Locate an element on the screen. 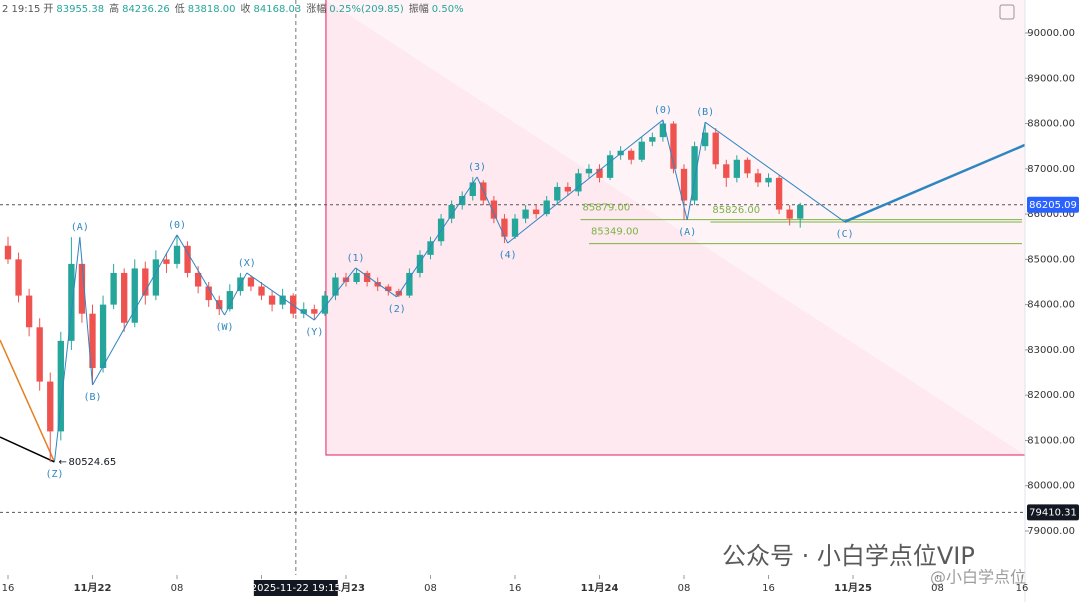 This screenshot has width=1080, height=606. crosshair-label: 2025-11-22 19:15 is located at coordinates (296, 588).